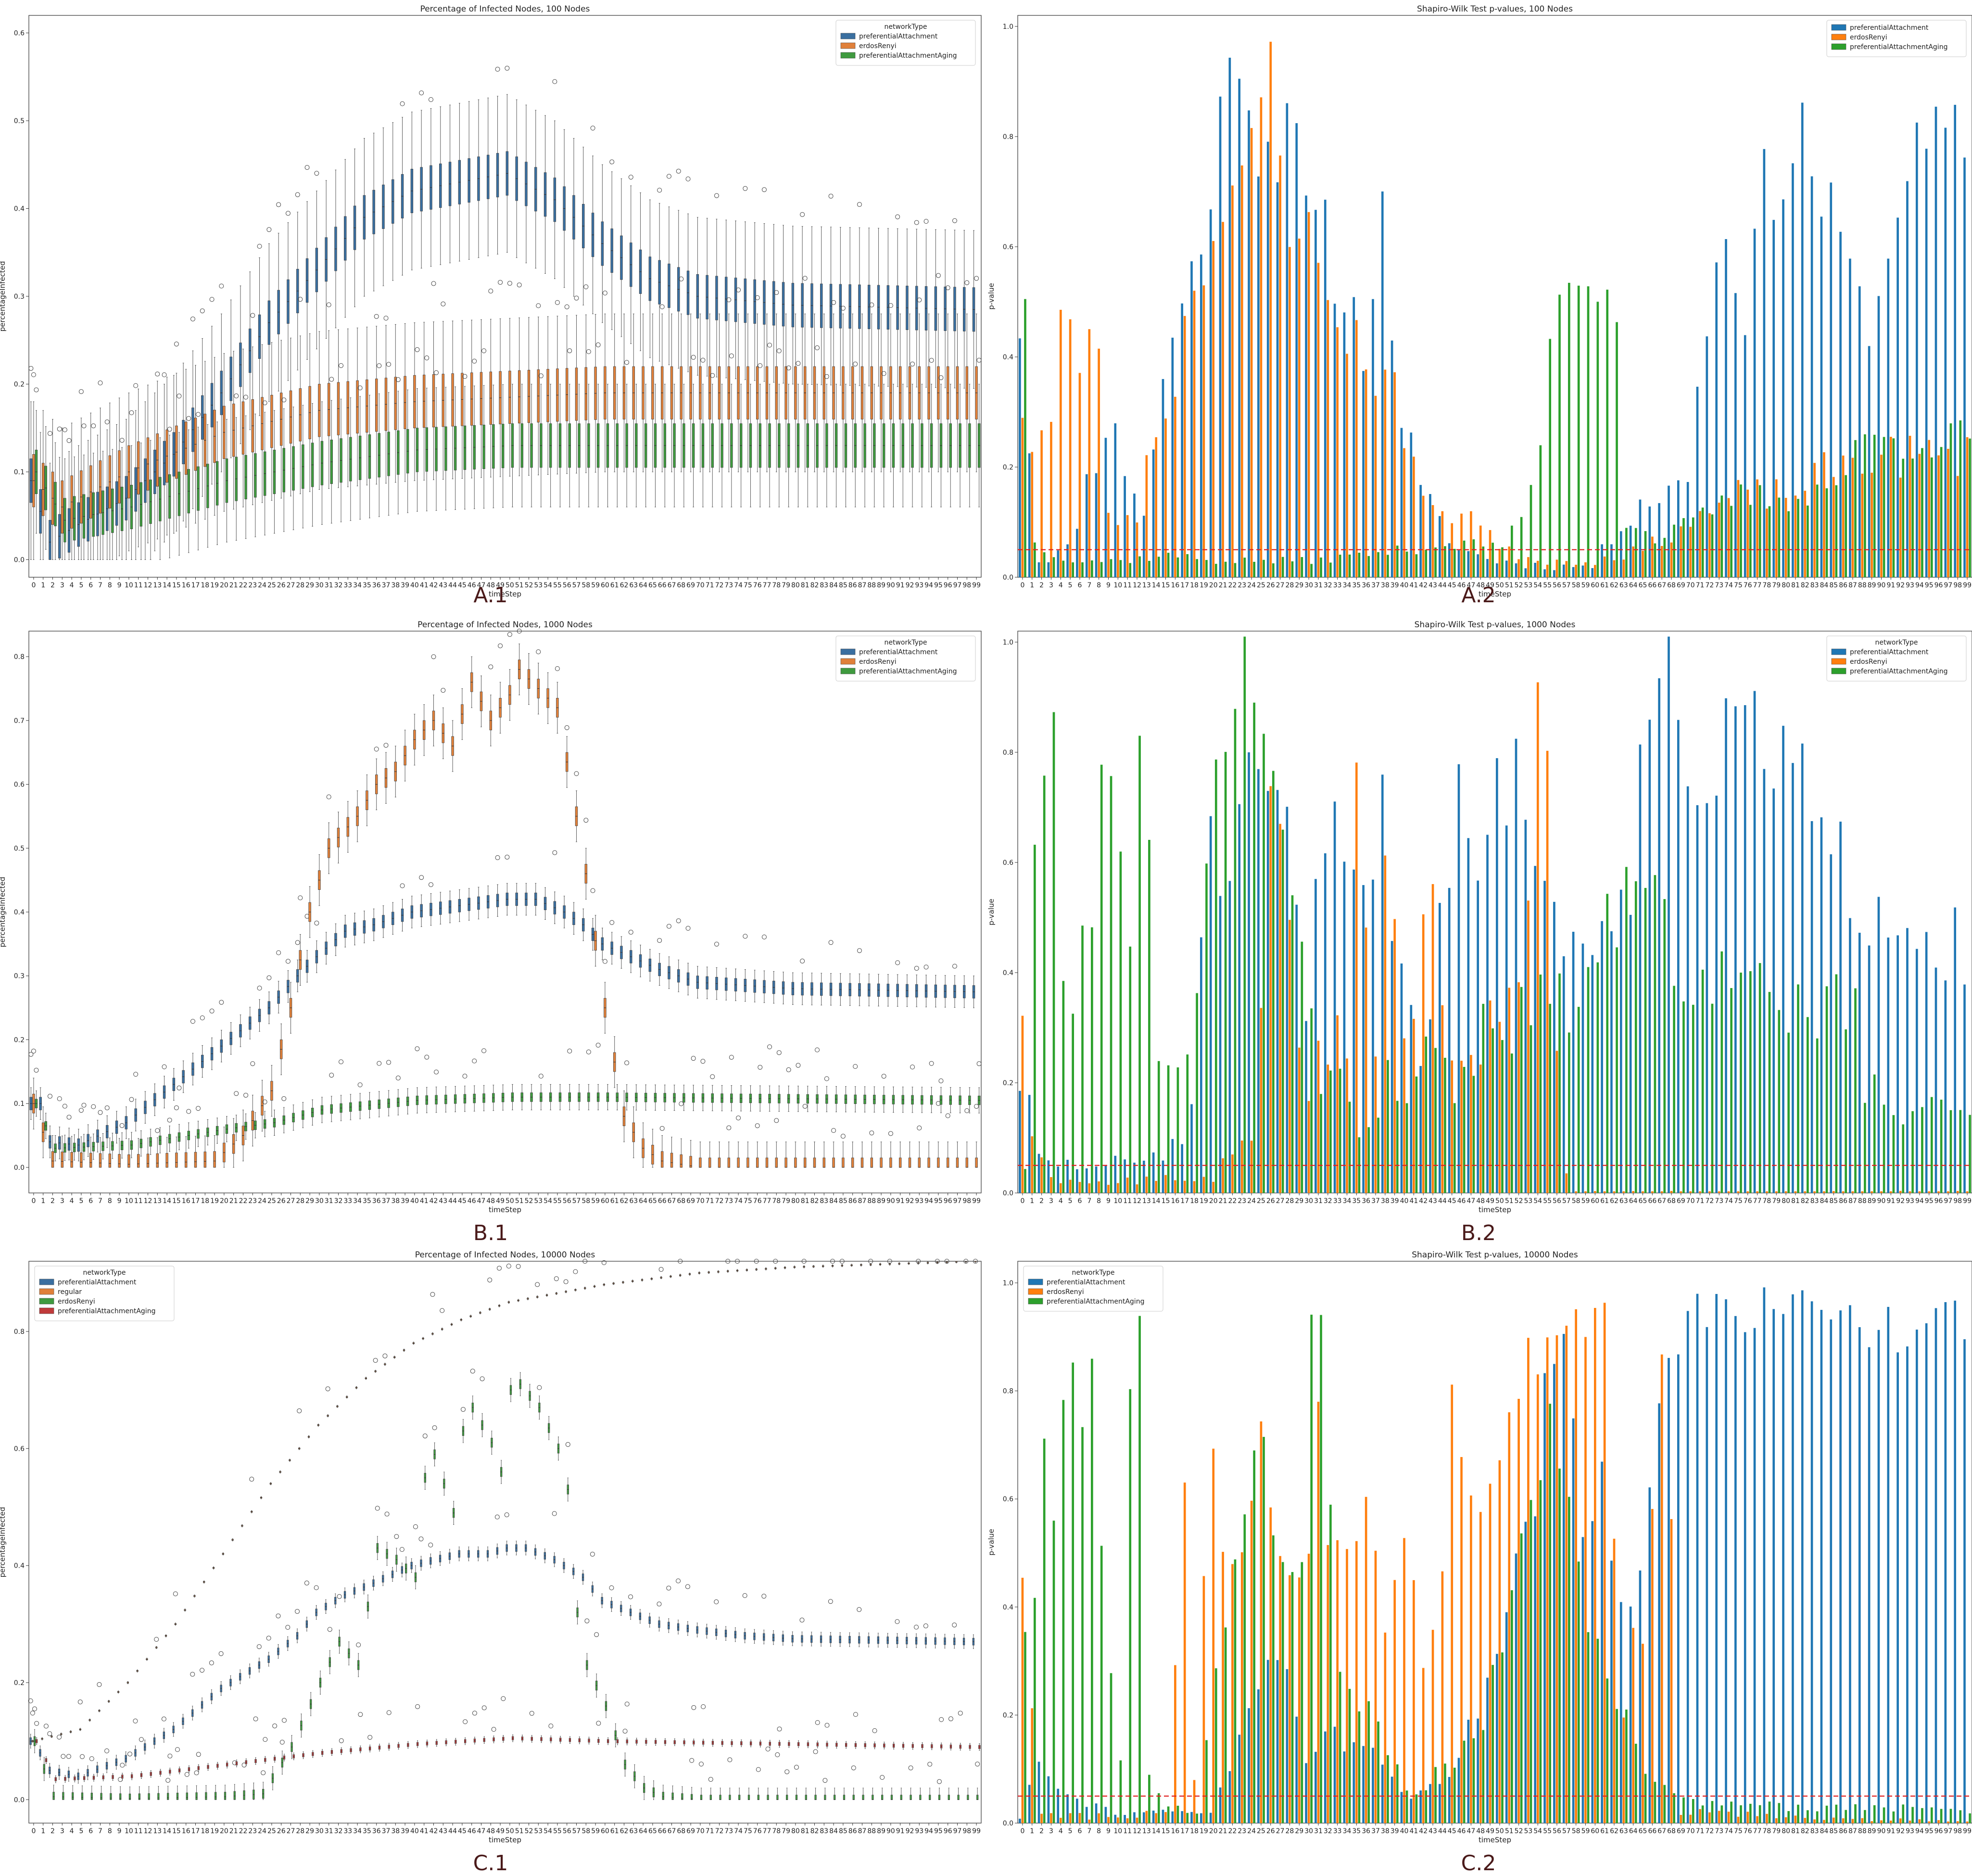  I want to click on x-tick-label: 7, so click(1089, 585).